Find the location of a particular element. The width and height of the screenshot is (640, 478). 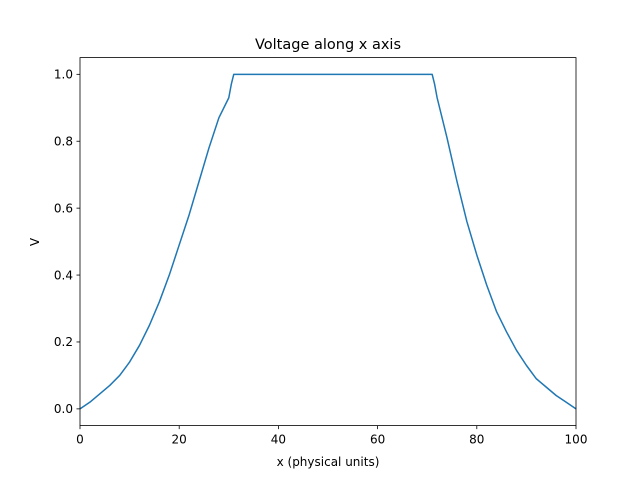

y-axis: 0.0 0.2 0.4 0.6 0.8 1.0 is located at coordinates (67, 242).